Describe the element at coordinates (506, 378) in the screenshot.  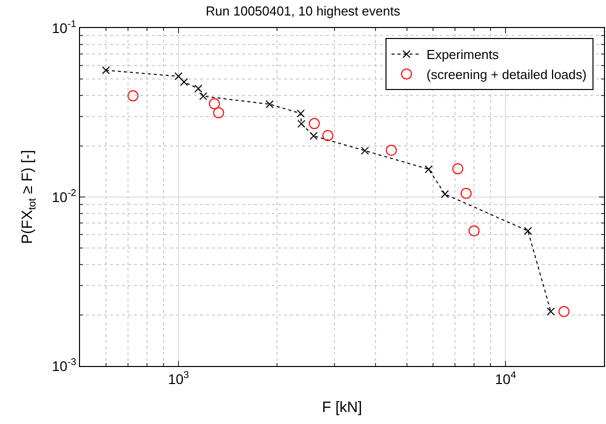
I see `x-tick-label: 10$^{4}$` at that location.